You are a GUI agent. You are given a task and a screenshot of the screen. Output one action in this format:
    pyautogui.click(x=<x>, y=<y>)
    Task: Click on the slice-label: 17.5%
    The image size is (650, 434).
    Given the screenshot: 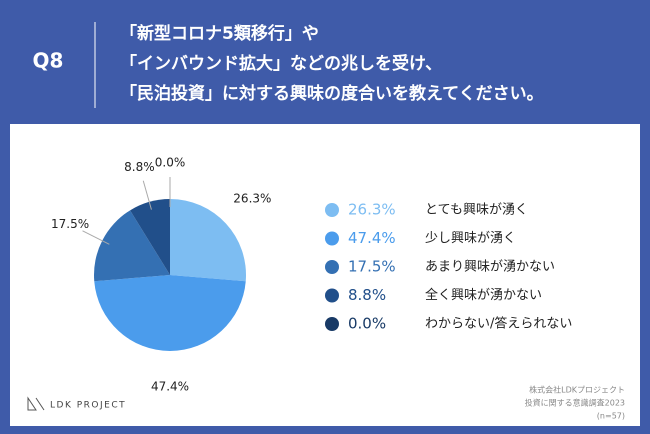 What is the action you would take?
    pyautogui.click(x=70, y=224)
    